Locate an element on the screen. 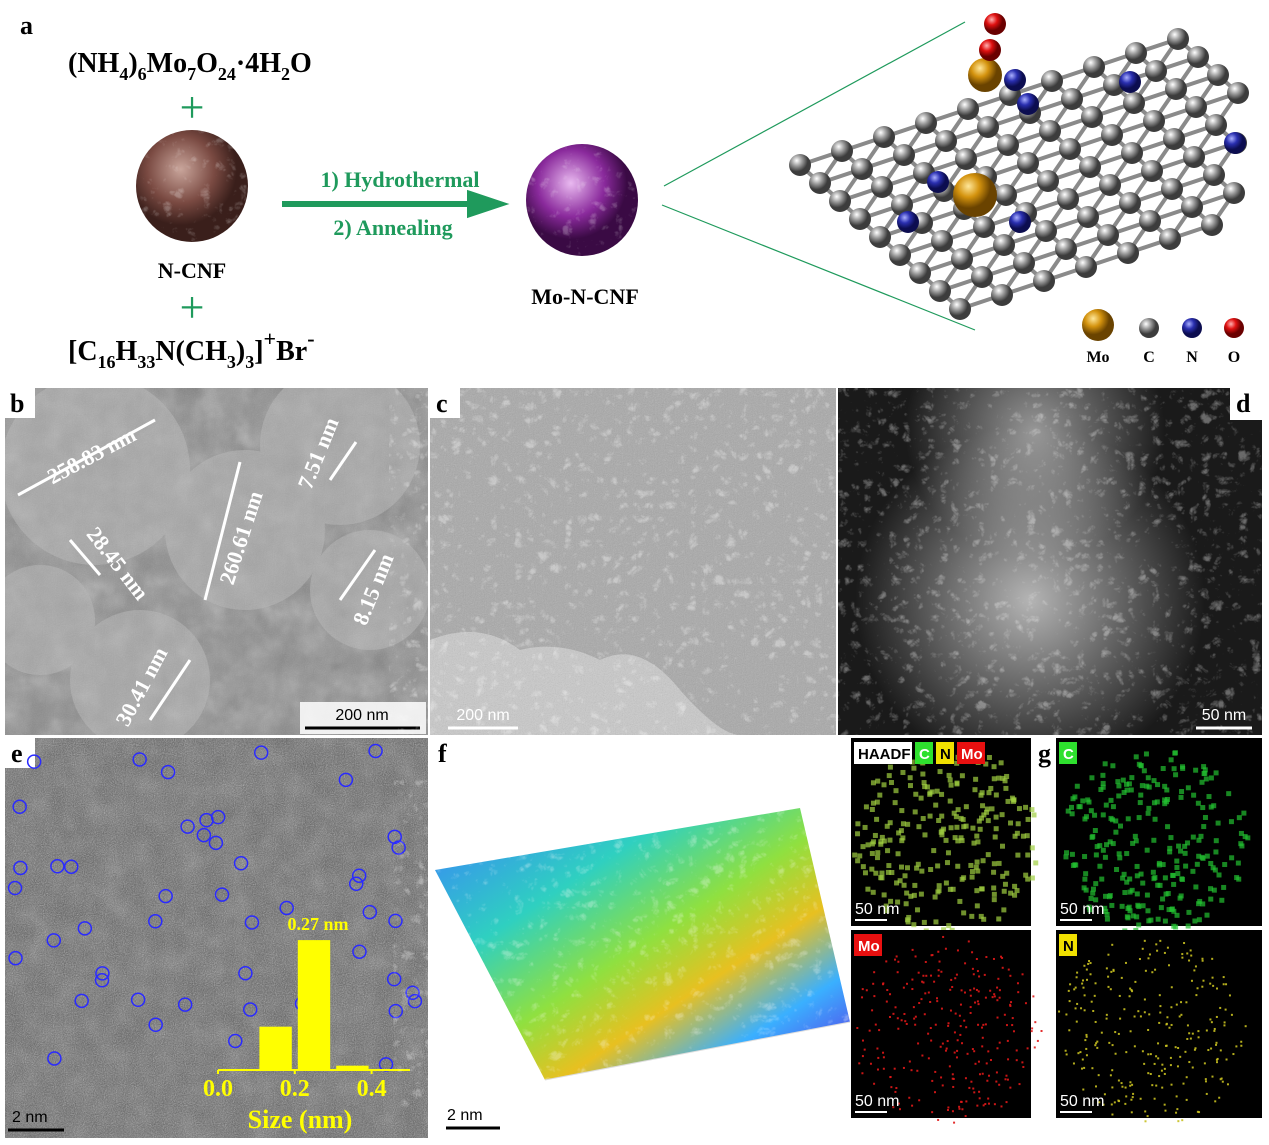 This screenshot has height=1145, width=1269. map-tag: Mo is located at coordinates (972, 754).